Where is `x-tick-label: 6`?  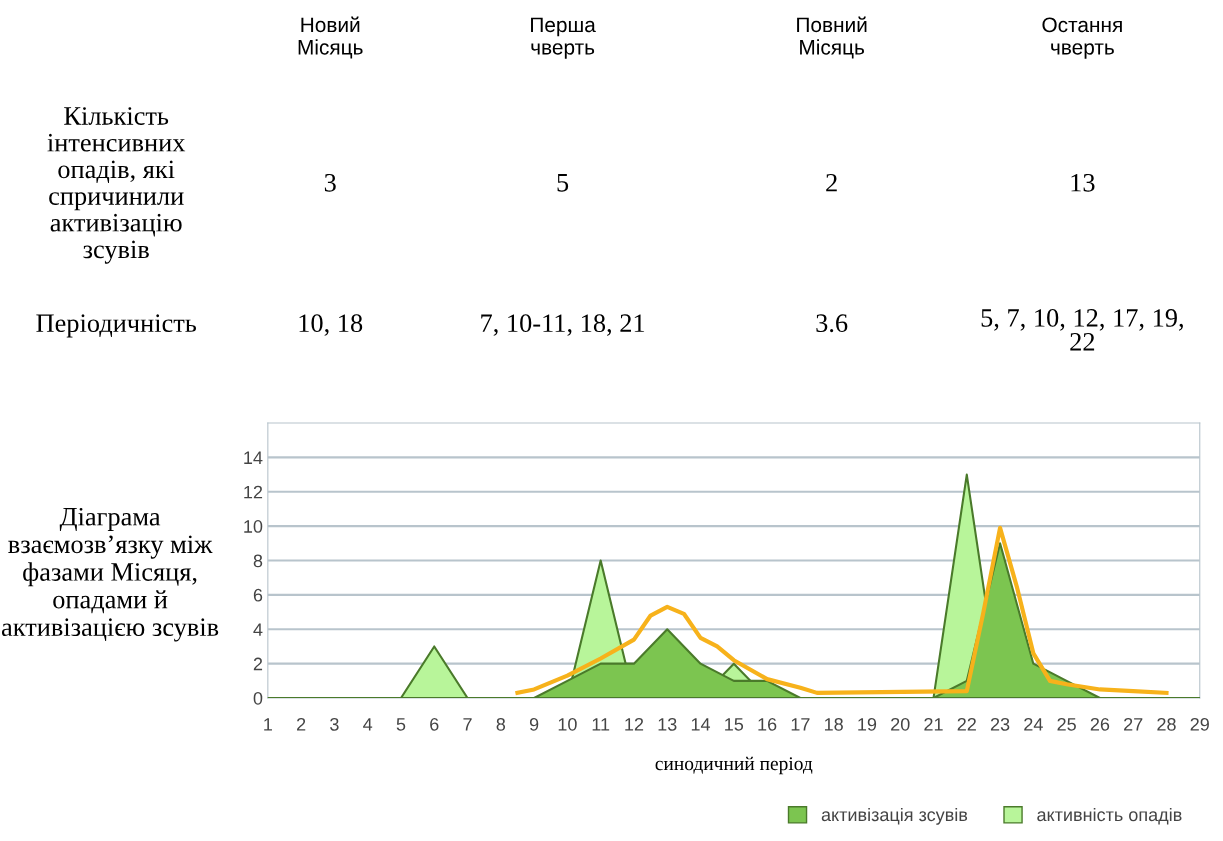
x-tick-label: 6 is located at coordinates (434, 724).